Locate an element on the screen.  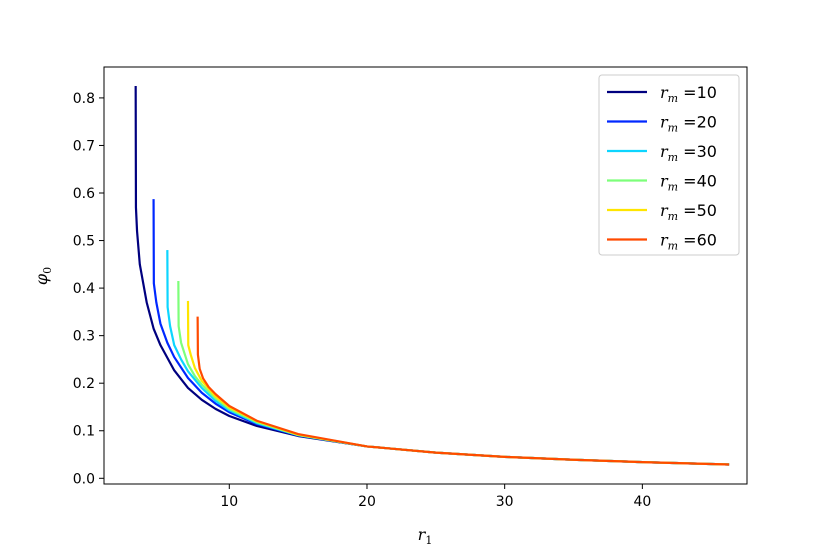
legend-label: rm =30 is located at coordinates (688, 153).